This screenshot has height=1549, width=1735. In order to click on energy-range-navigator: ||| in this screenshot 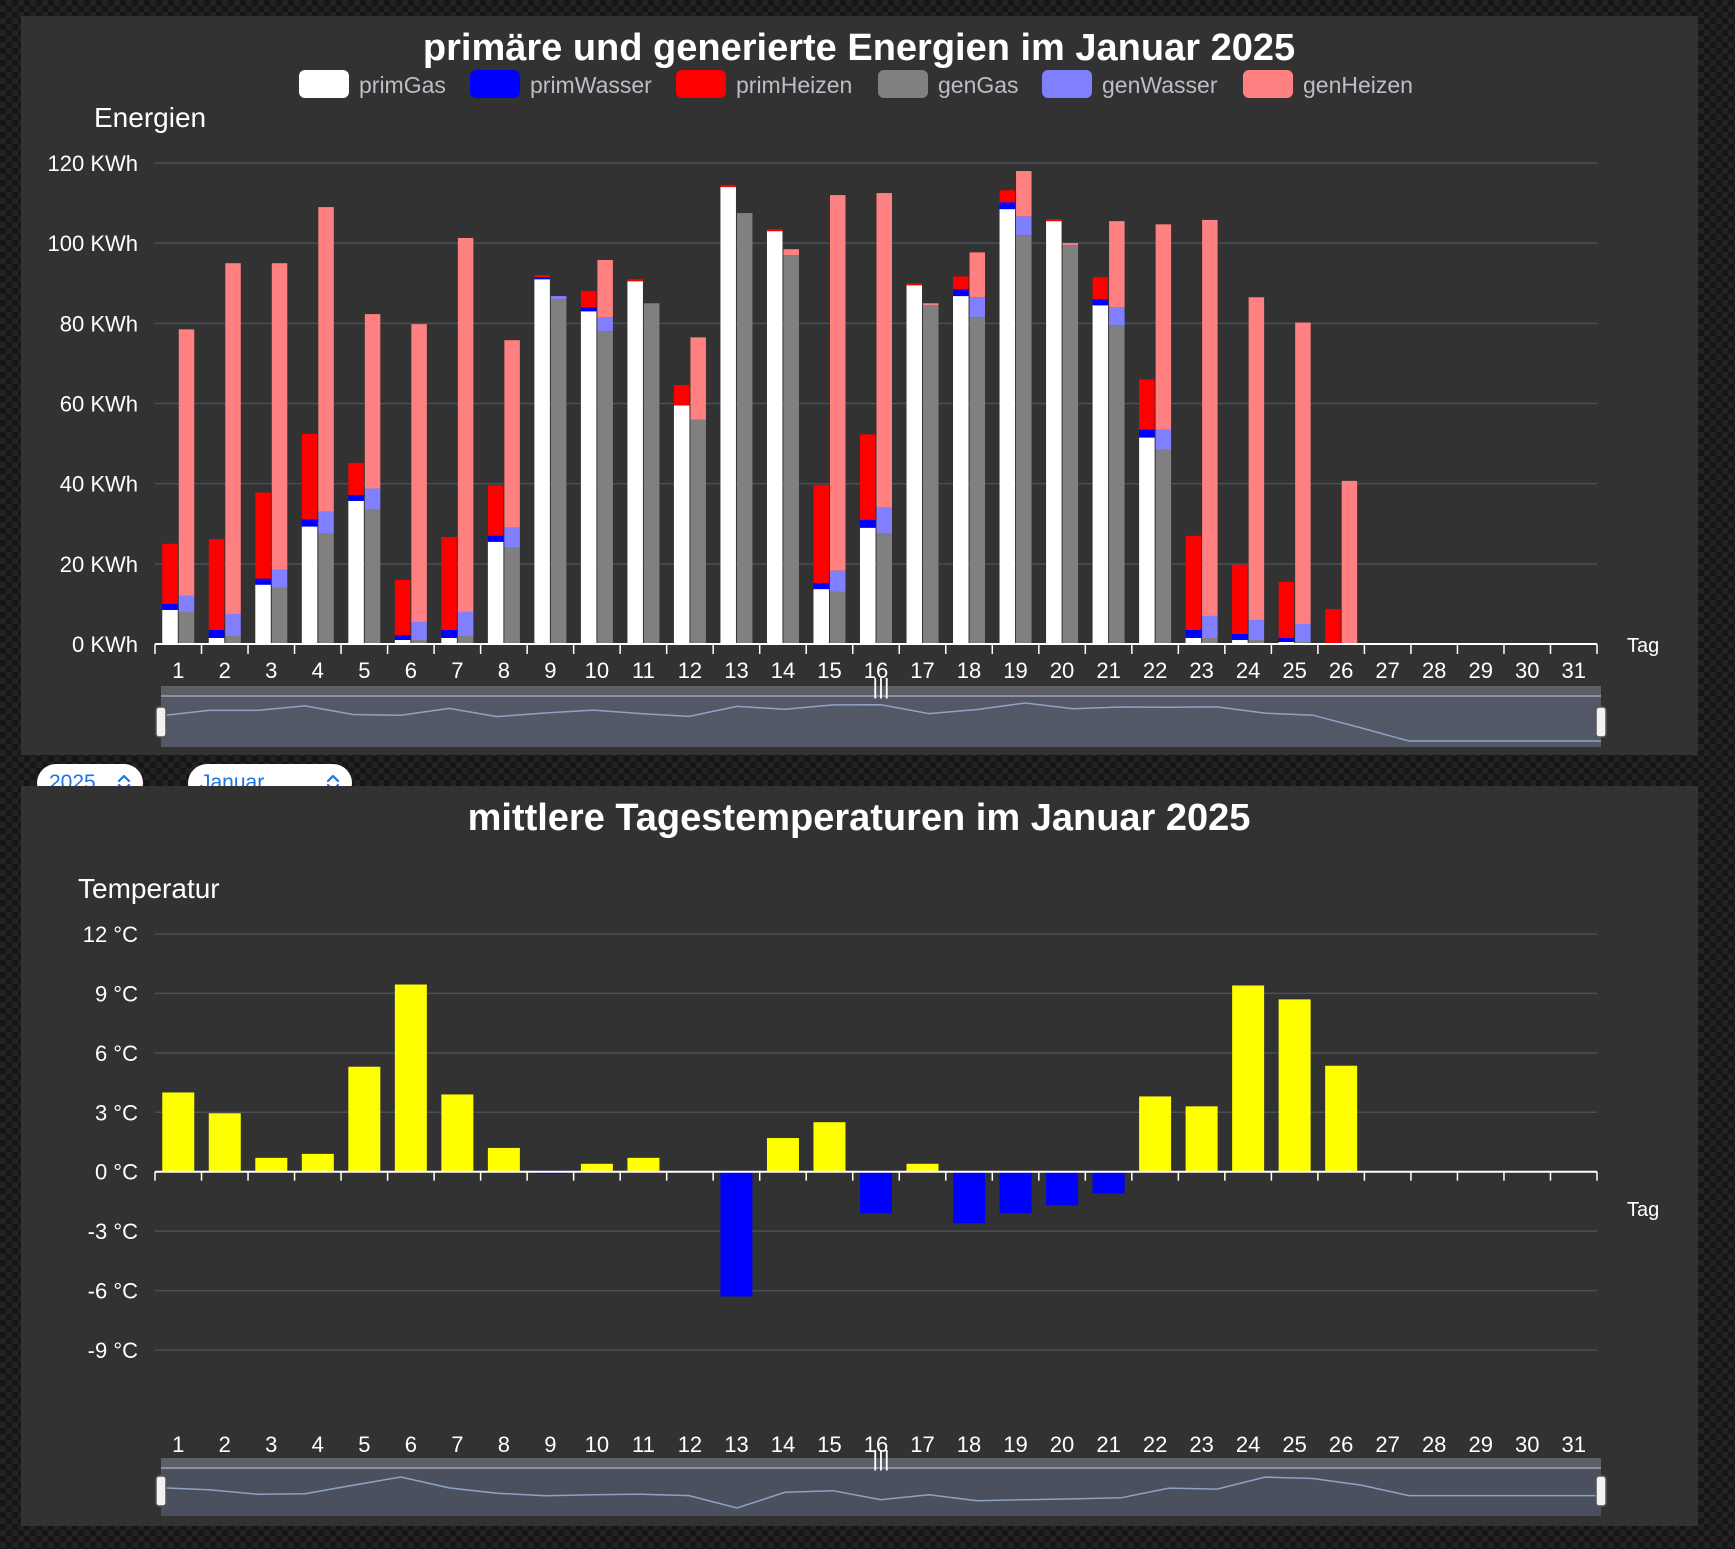, I will do `click(881, 710)`.